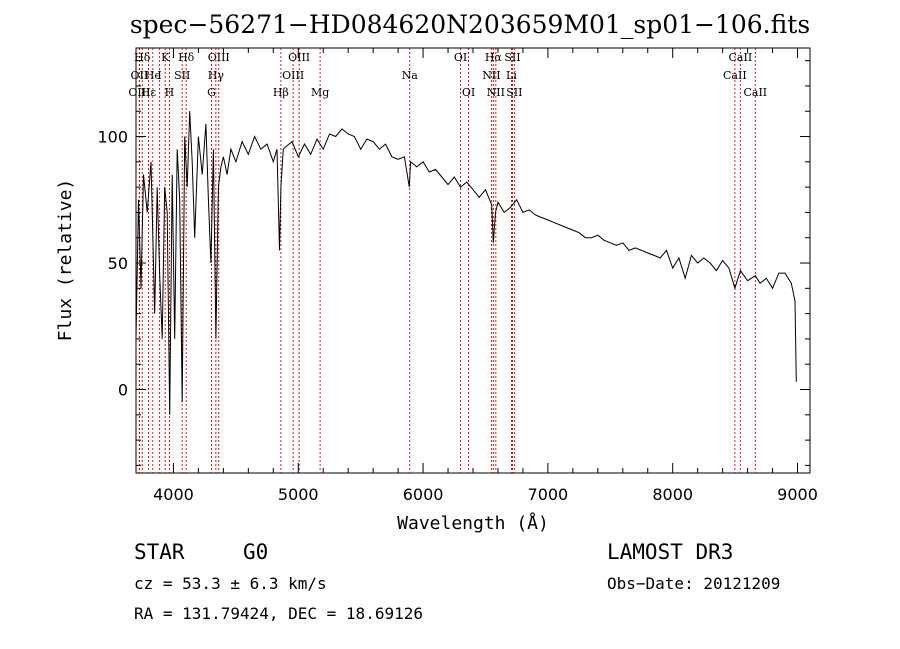  I want to click on object-class: STAR, so click(159, 552).